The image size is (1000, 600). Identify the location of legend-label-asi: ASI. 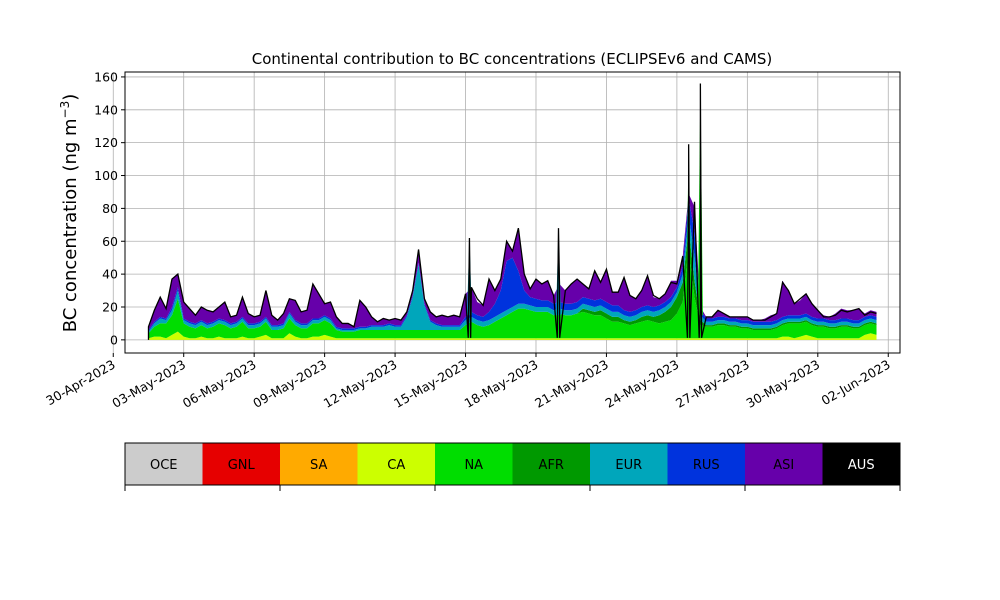
(783, 465).